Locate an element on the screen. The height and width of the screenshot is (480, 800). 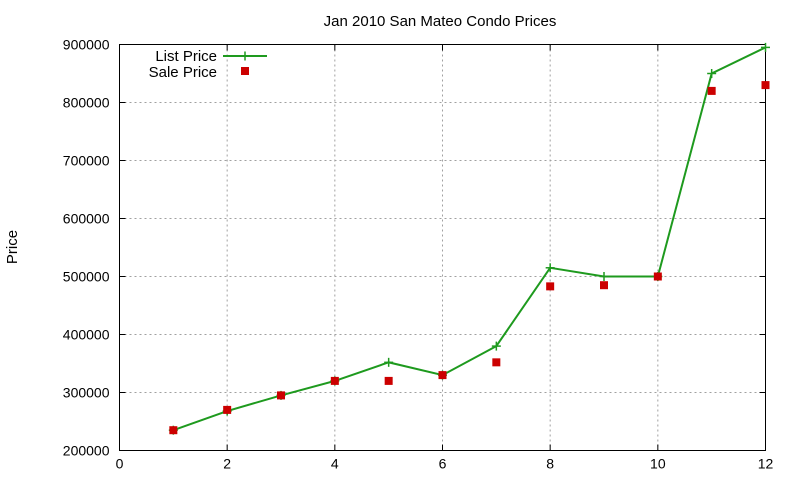
x-tick-label: 6 is located at coordinates (443, 464).